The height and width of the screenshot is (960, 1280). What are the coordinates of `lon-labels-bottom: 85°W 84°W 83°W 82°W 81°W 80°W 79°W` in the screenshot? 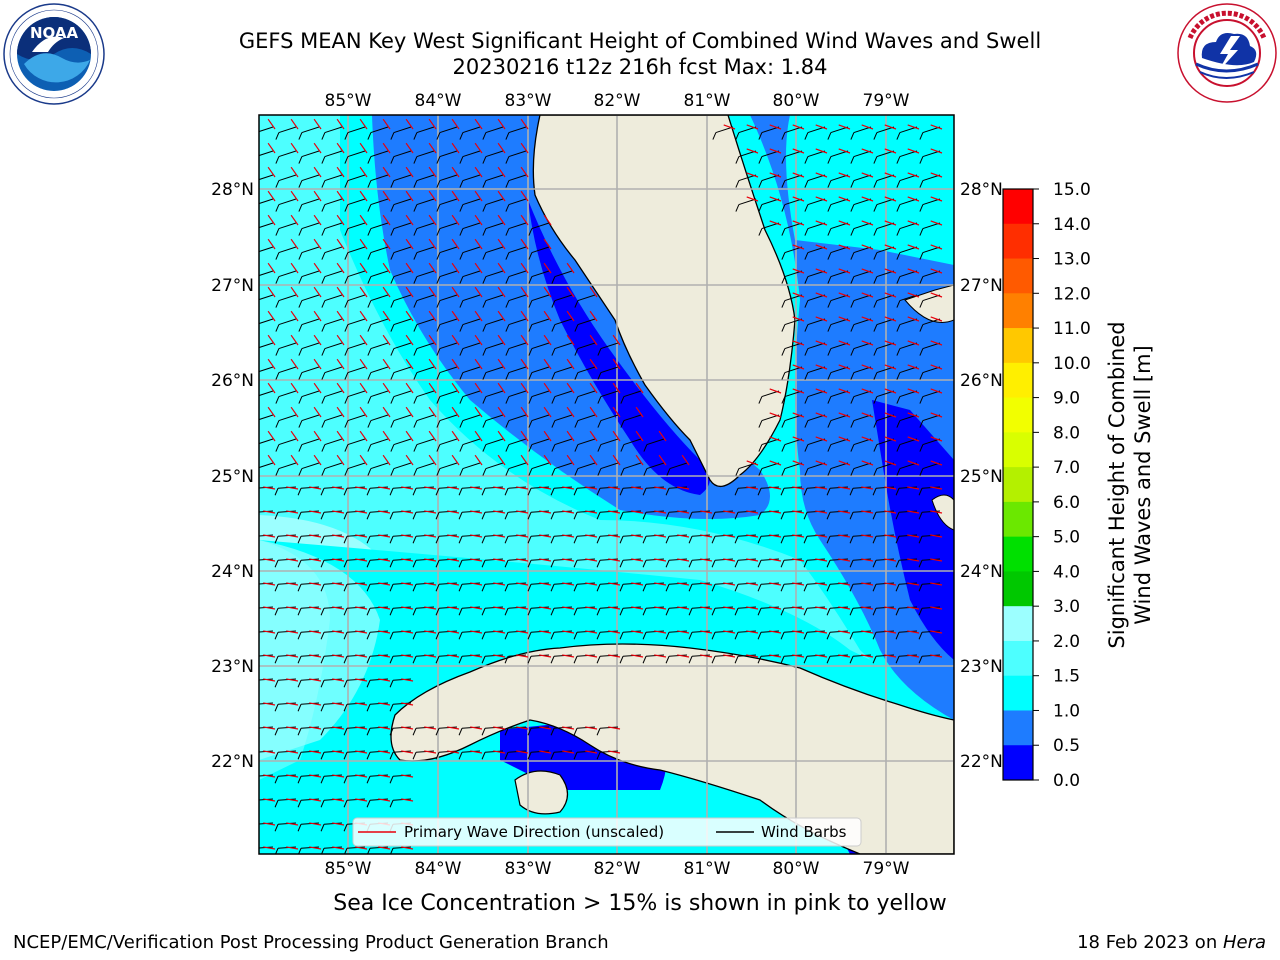 It's located at (617, 869).